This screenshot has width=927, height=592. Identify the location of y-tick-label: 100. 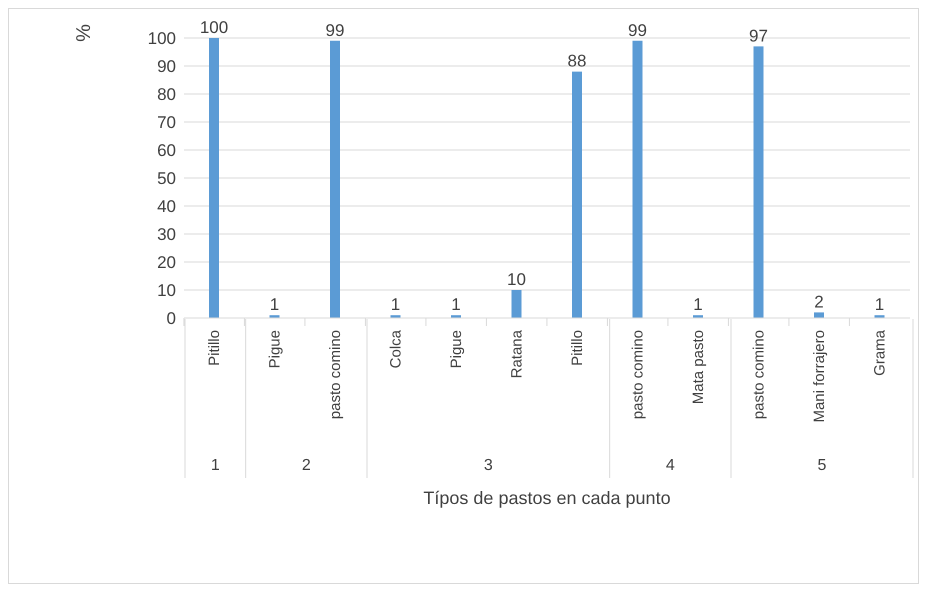
(162, 38).